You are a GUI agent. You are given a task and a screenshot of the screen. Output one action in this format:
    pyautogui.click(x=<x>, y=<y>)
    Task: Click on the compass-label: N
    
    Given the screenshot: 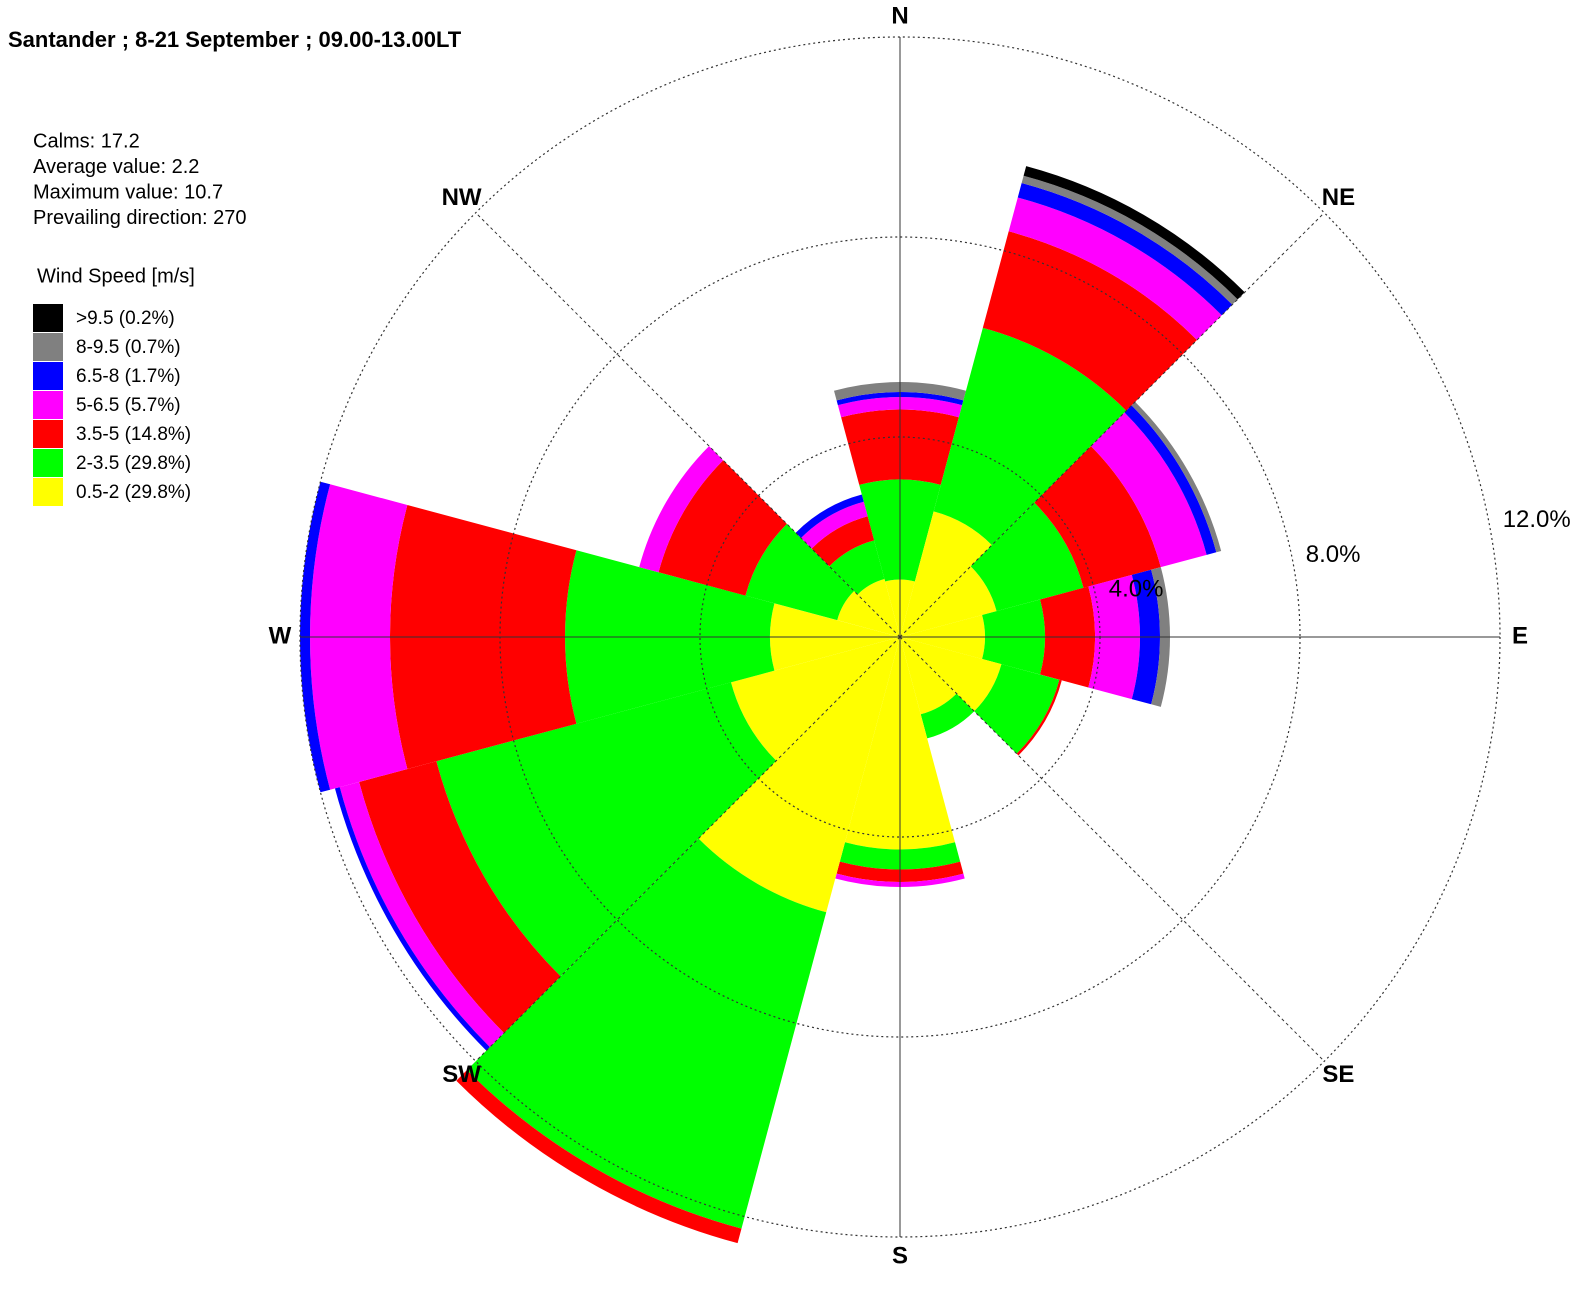 What is the action you would take?
    pyautogui.click(x=899, y=15)
    